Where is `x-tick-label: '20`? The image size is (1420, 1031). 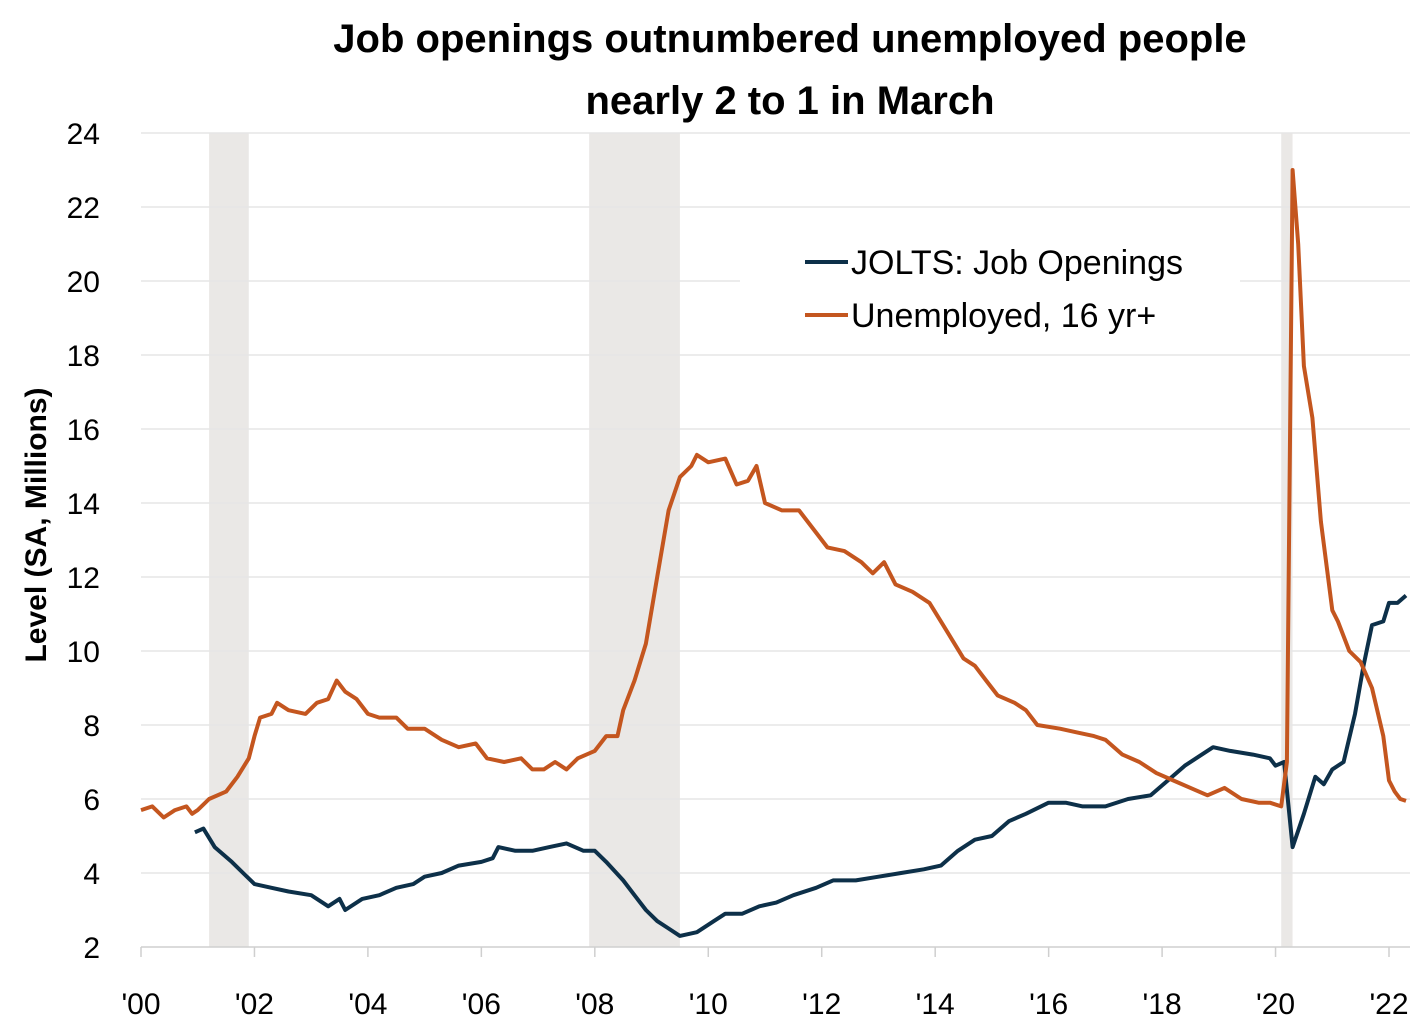 x-tick-label: '20 is located at coordinates (1275, 1004).